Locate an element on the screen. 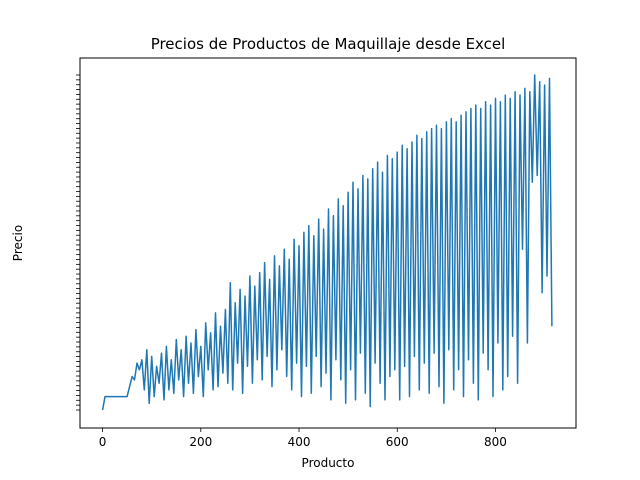 This screenshot has height=480, width=640. x-axis-label: Producto is located at coordinates (328, 463).